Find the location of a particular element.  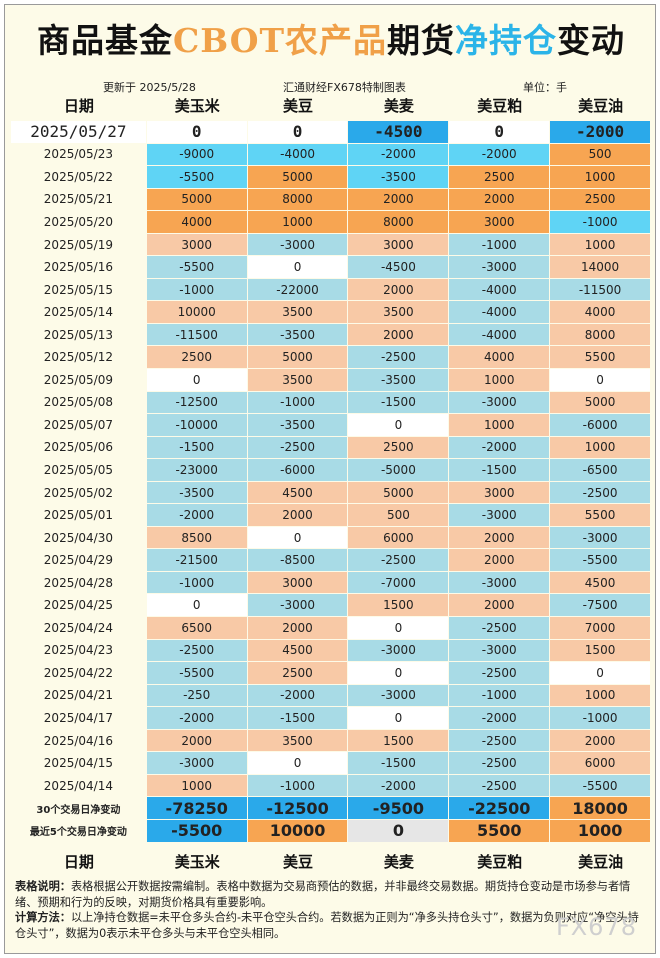

value-cell-wheat: 1500 is located at coordinates (399, 606).